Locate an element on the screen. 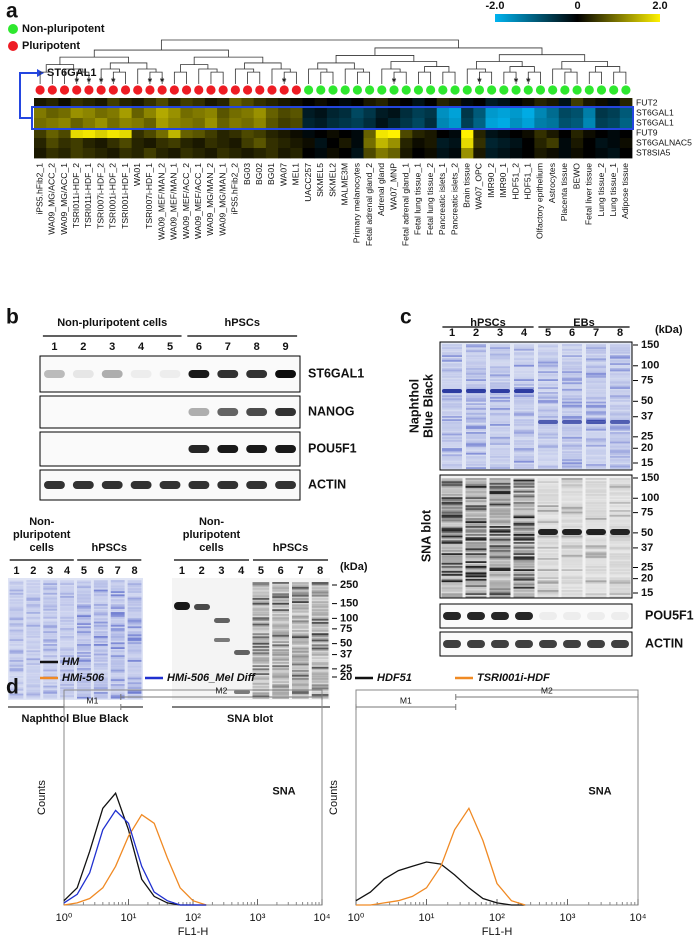  column-label: BG03 is located at coordinates (247, 174).